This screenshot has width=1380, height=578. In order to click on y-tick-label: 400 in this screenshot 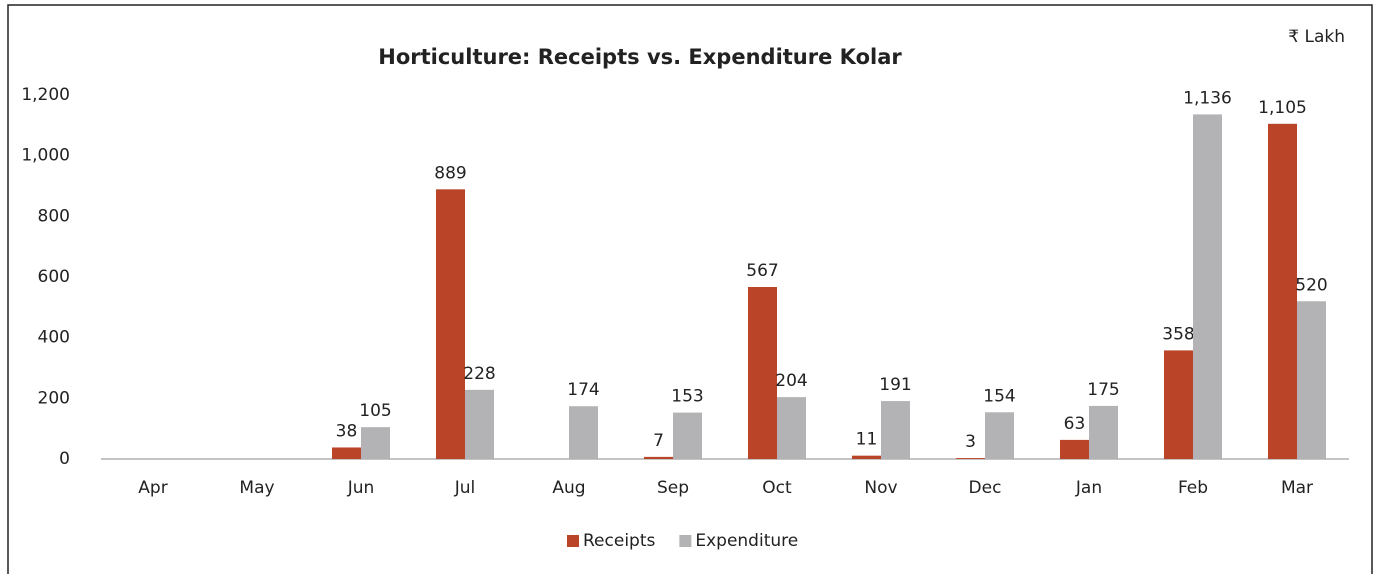, I will do `click(54, 338)`.